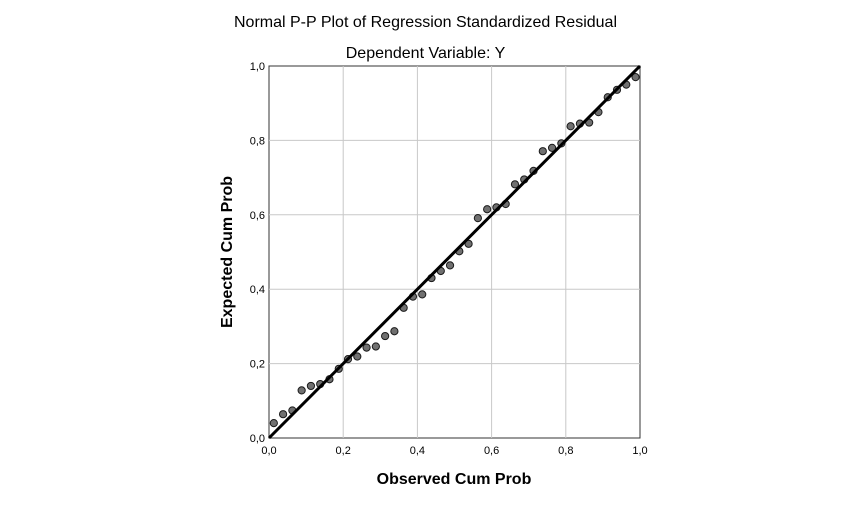 The width and height of the screenshot is (851, 506). What do you see at coordinates (426, 53) in the screenshot?
I see `chart-subtitle: Dependent Variable: Y` at bounding box center [426, 53].